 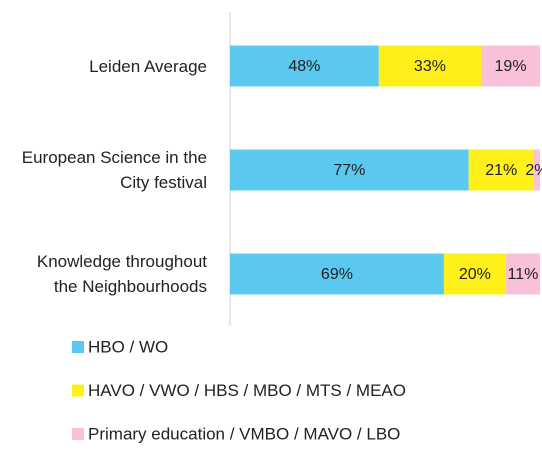 I want to click on category-label: European Science in the City festival, so click(x=114, y=170).